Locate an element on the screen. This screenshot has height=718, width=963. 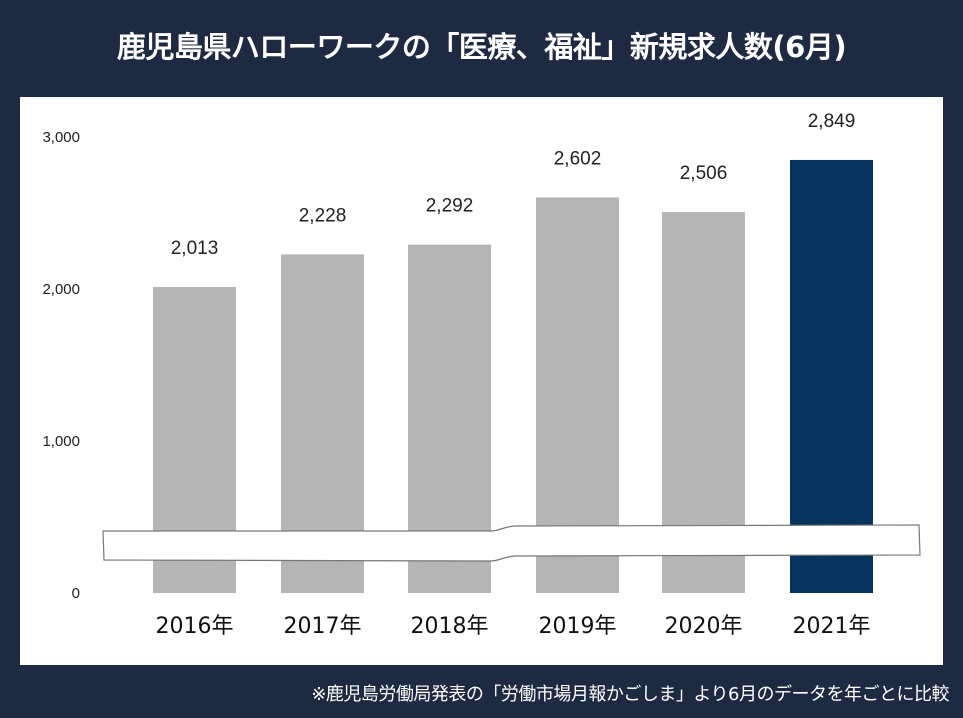
data-label: 2,506 is located at coordinates (704, 173).